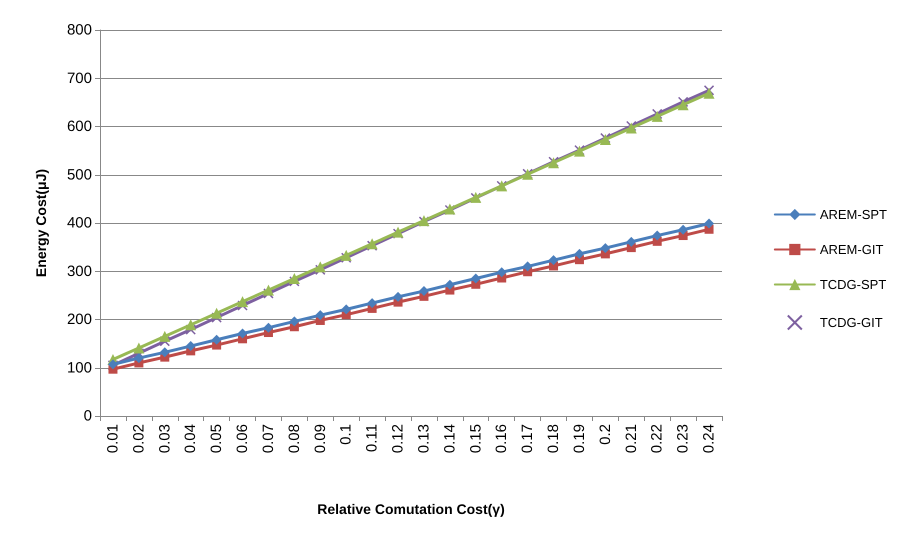  What do you see at coordinates (217, 439) in the screenshot?
I see `x-tick-label: 0.05` at bounding box center [217, 439].